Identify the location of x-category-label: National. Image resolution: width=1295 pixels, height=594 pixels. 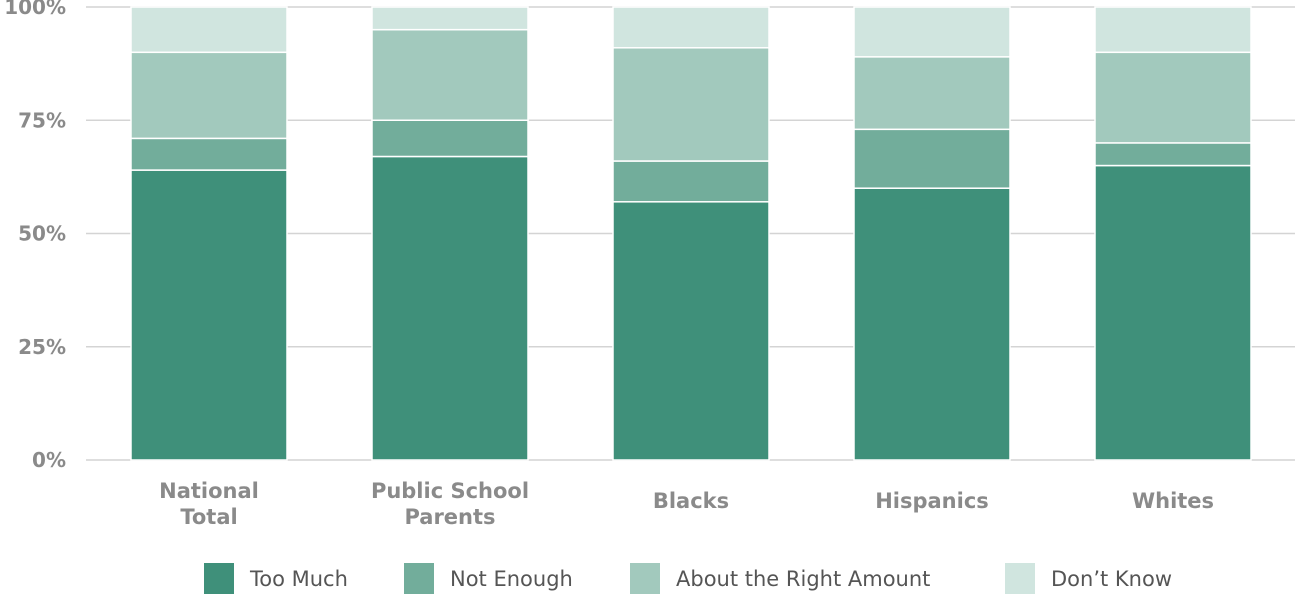
(209, 491).